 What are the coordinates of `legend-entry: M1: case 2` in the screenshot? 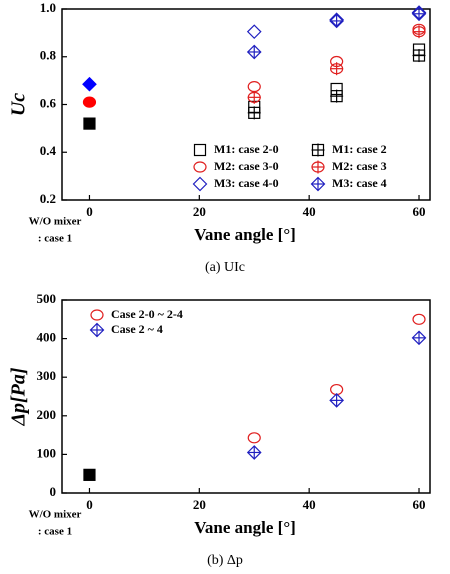 It's located at (349, 149).